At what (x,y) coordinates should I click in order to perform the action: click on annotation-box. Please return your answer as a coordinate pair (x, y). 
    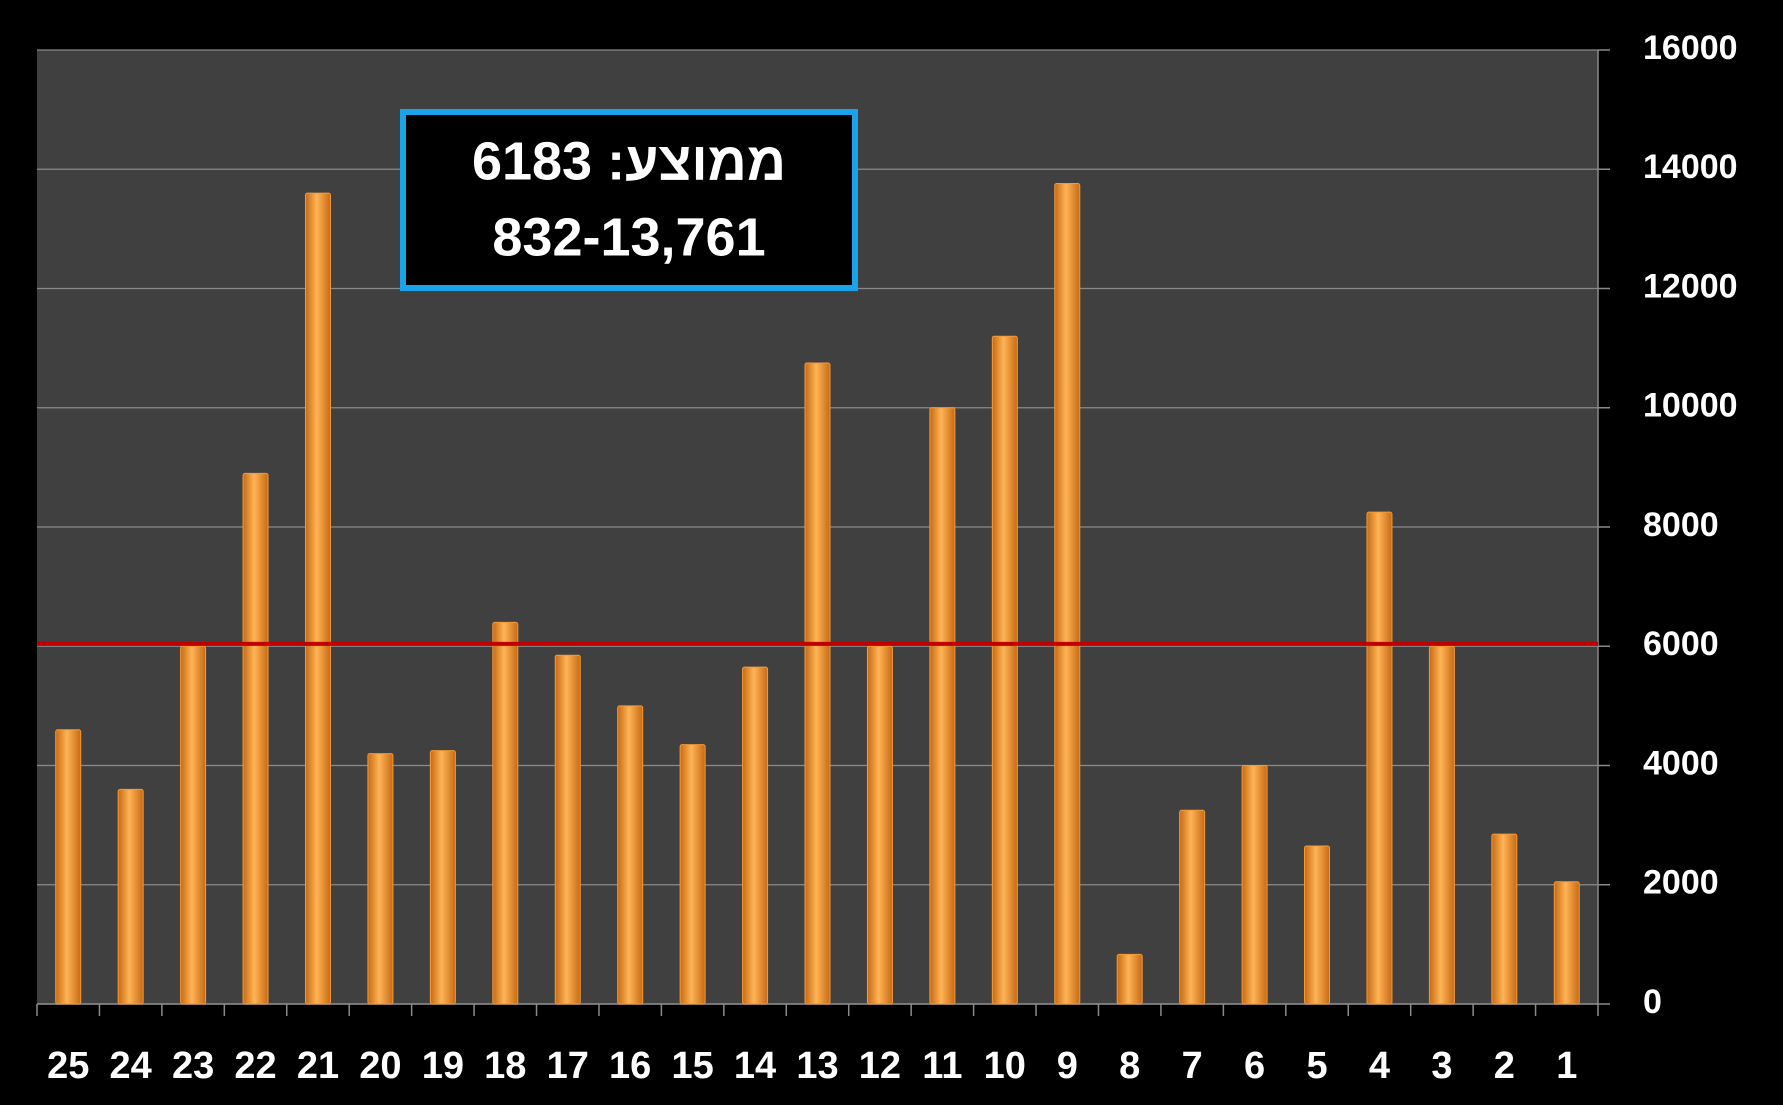
    Looking at the image, I should click on (629, 200).